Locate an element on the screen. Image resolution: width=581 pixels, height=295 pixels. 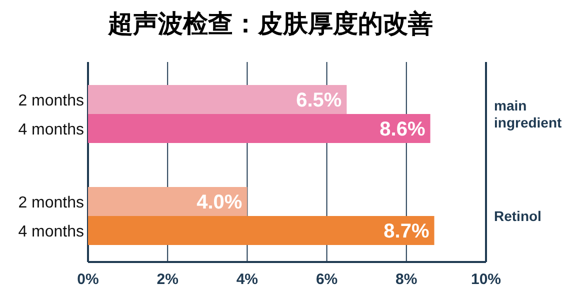
text: Retinol is located at coordinates (518, 216).